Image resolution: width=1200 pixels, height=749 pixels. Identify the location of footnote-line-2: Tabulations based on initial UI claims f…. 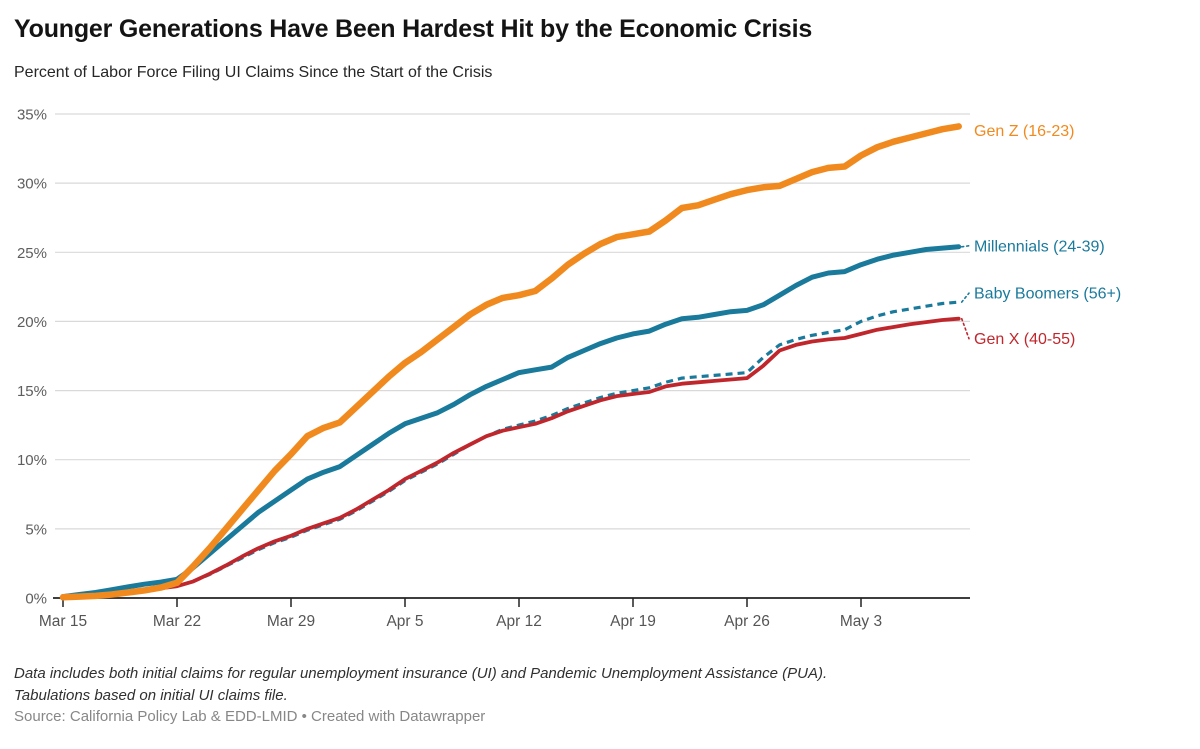
(151, 695).